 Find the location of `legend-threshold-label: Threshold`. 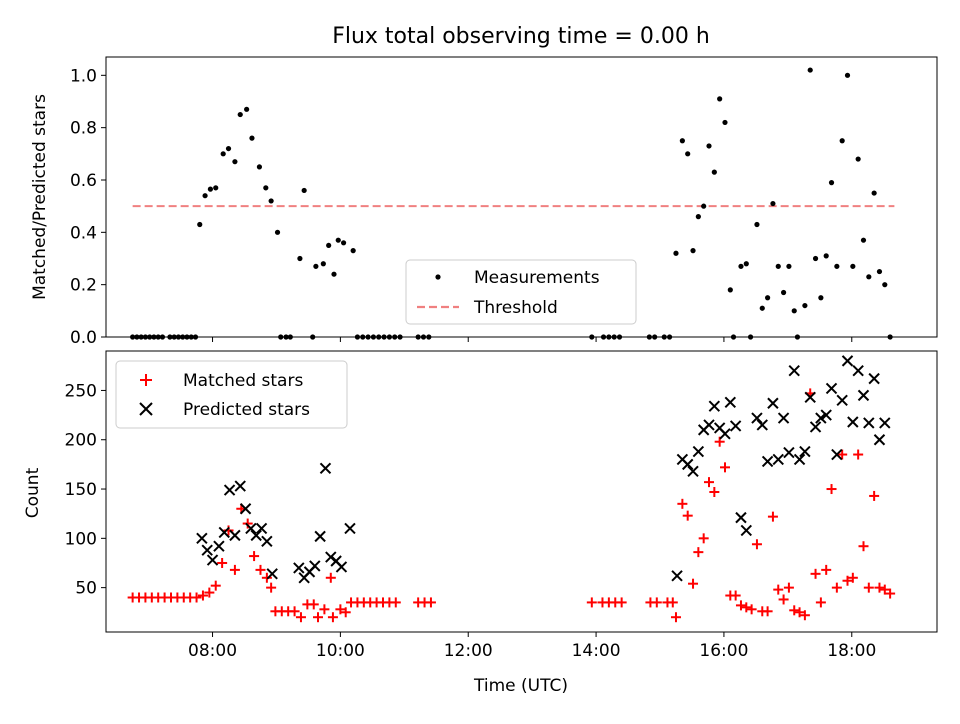

legend-threshold-label: Threshold is located at coordinates (515, 308).